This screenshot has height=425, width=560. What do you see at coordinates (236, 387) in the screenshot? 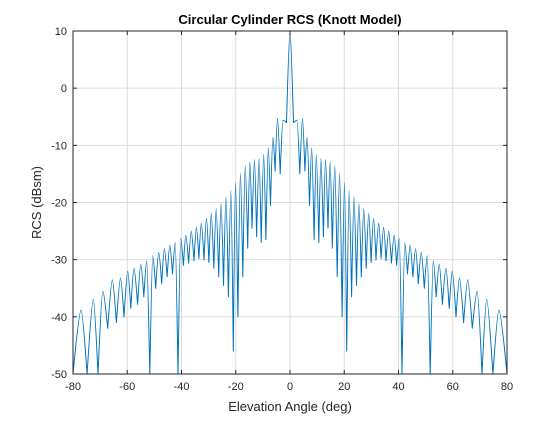
I see `x-tick-label: -20` at bounding box center [236, 387].